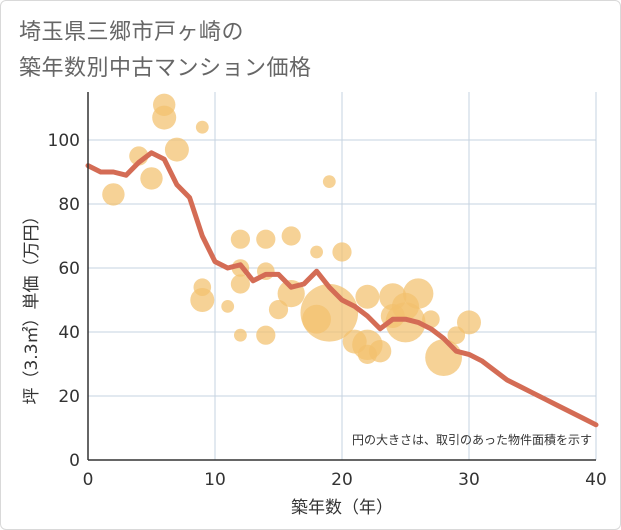 This screenshot has width=621, height=530. What do you see at coordinates (342, 508) in the screenshot?
I see `x-axis-title: 築年数（年）` at bounding box center [342, 508].